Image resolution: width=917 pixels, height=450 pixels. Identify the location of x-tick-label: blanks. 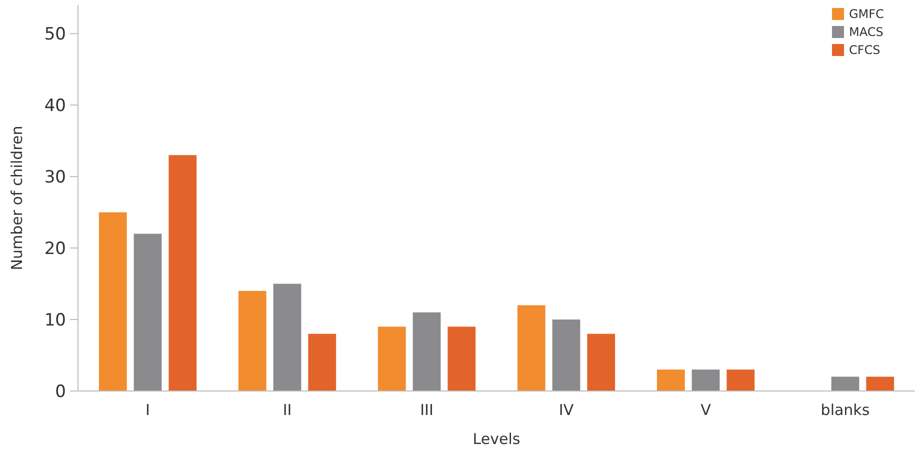
(845, 410).